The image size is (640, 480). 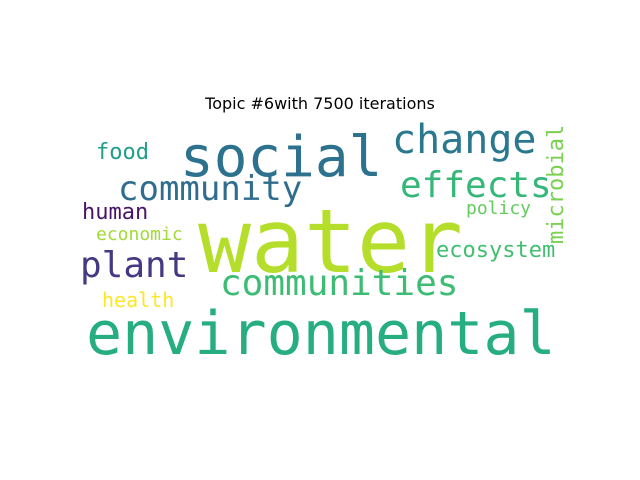 I want to click on word-health: health, so click(x=138, y=300).